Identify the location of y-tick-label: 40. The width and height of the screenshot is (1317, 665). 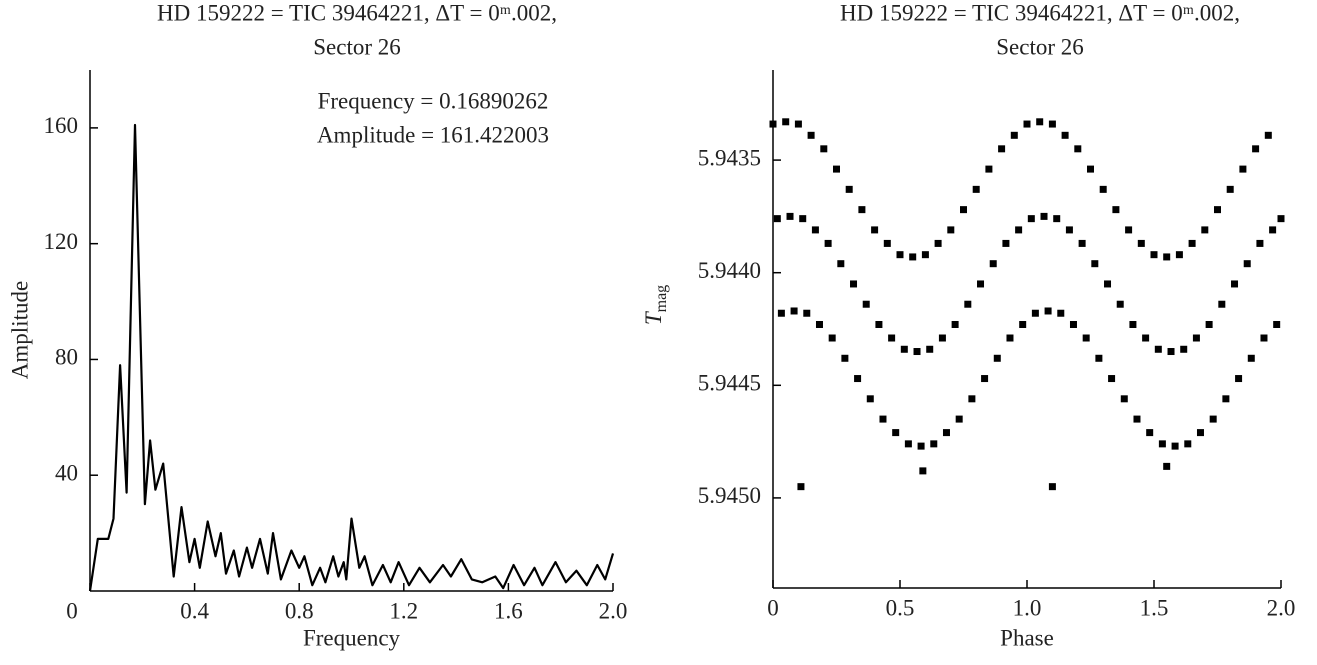
(66, 473).